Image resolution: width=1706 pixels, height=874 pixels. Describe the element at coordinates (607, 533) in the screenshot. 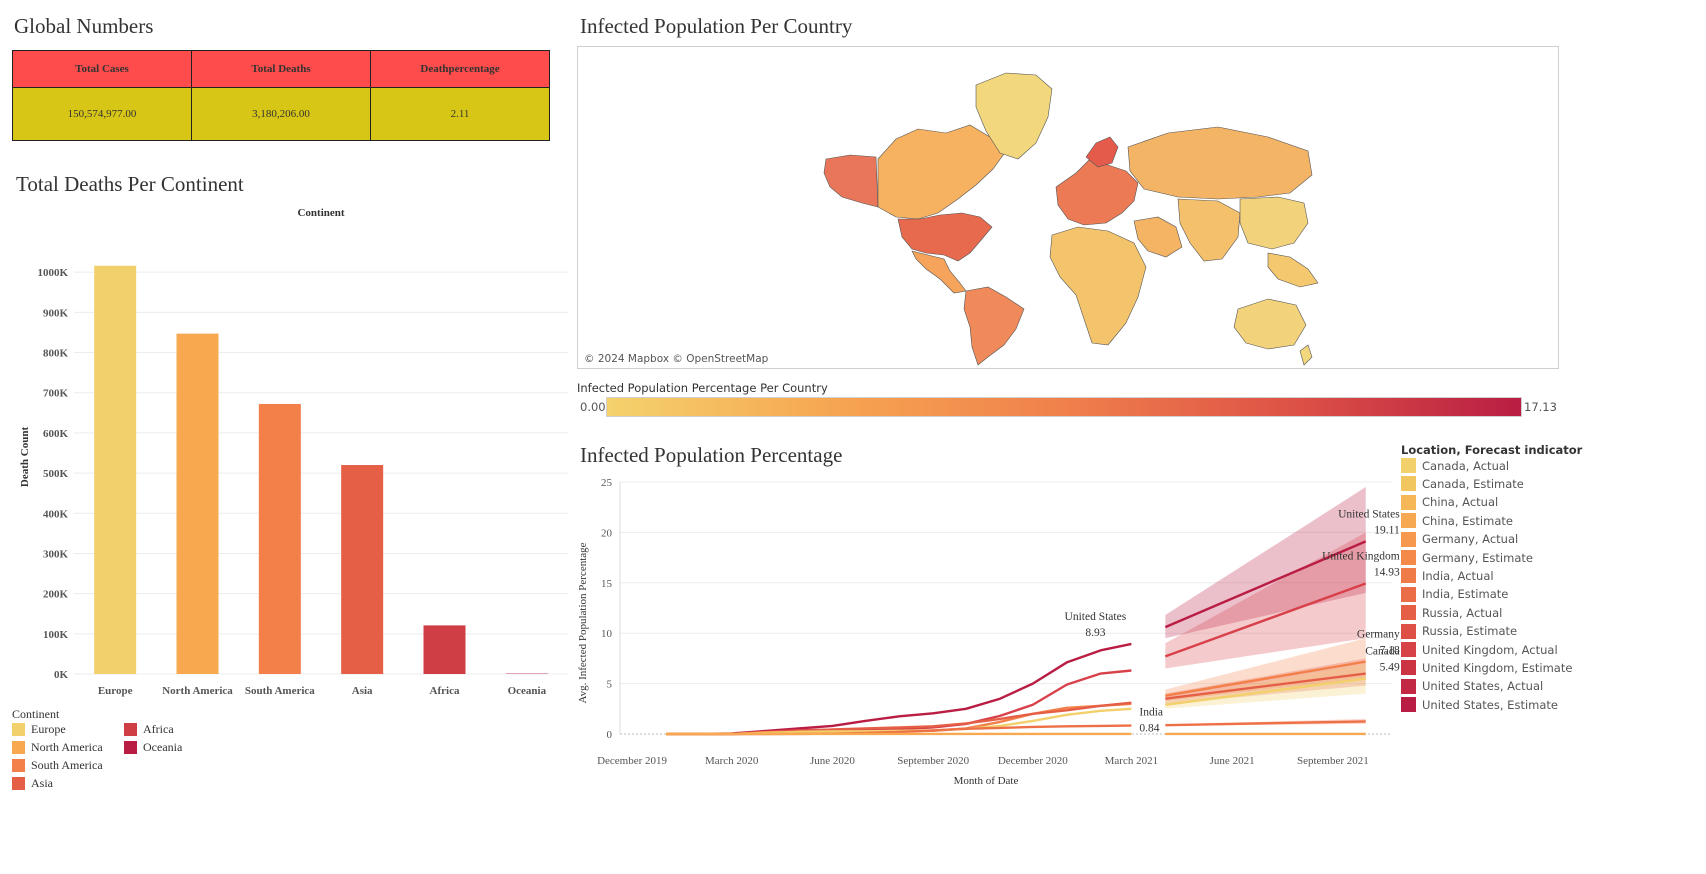

I see `y-tick-label: 20` at that location.